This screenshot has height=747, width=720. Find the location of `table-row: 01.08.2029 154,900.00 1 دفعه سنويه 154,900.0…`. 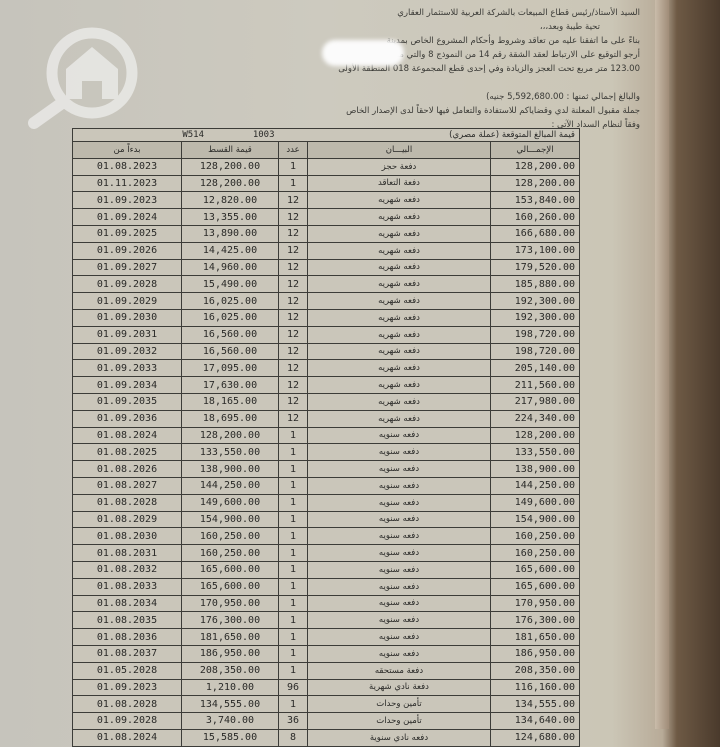

table-row: 01.08.2029 154,900.00 1 دفعه سنويه 154,900.0… is located at coordinates (326, 519).